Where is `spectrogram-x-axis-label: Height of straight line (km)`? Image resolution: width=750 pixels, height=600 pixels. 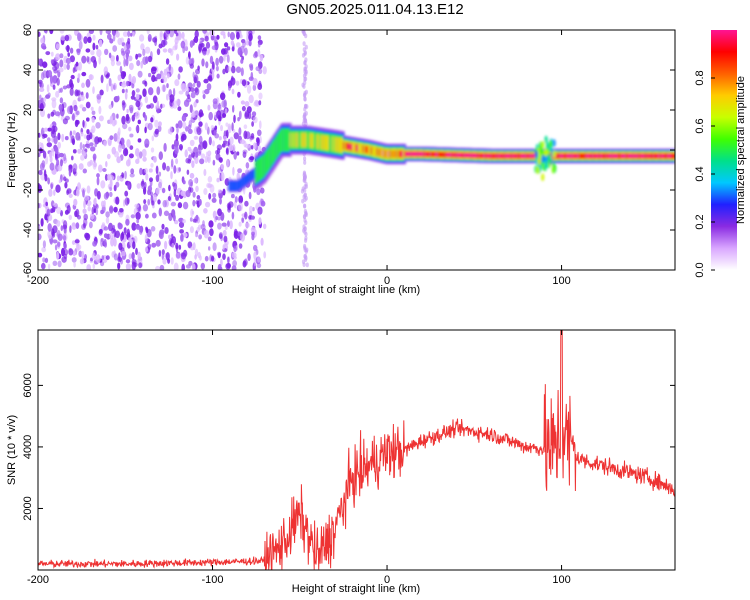
spectrogram-x-axis-label: Height of straight line (km) is located at coordinates (356, 290).